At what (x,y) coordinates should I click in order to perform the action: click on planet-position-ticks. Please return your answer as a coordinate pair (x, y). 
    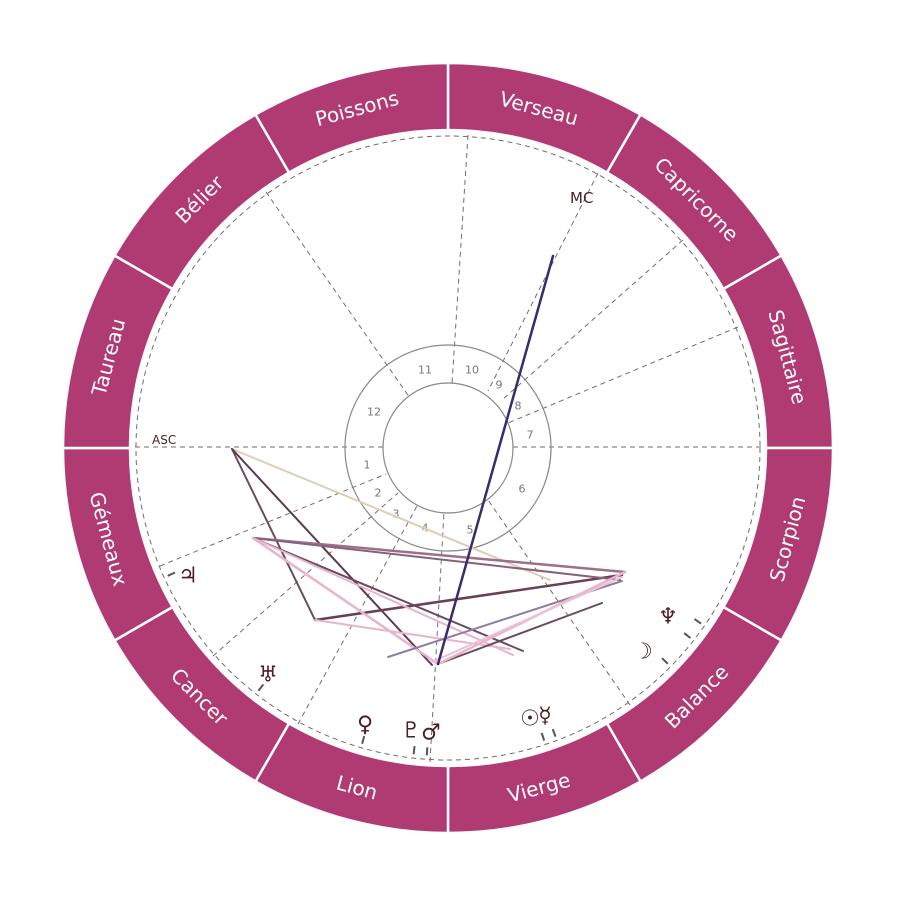
    Looking at the image, I should click on (434, 663).